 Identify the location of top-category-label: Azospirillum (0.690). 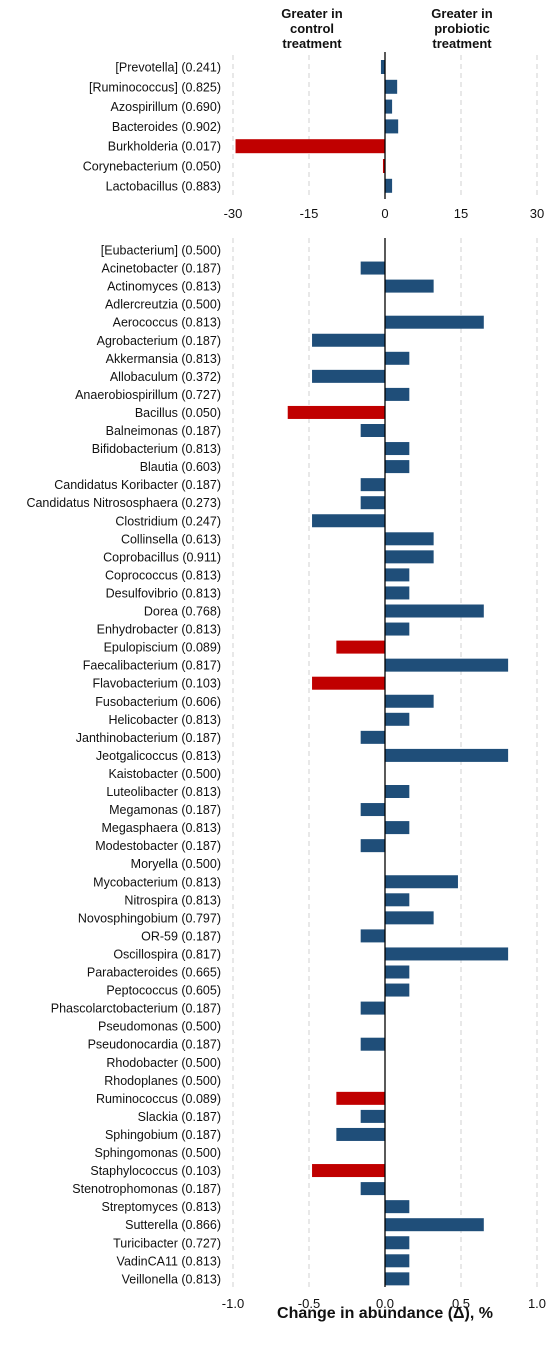
(166, 107).